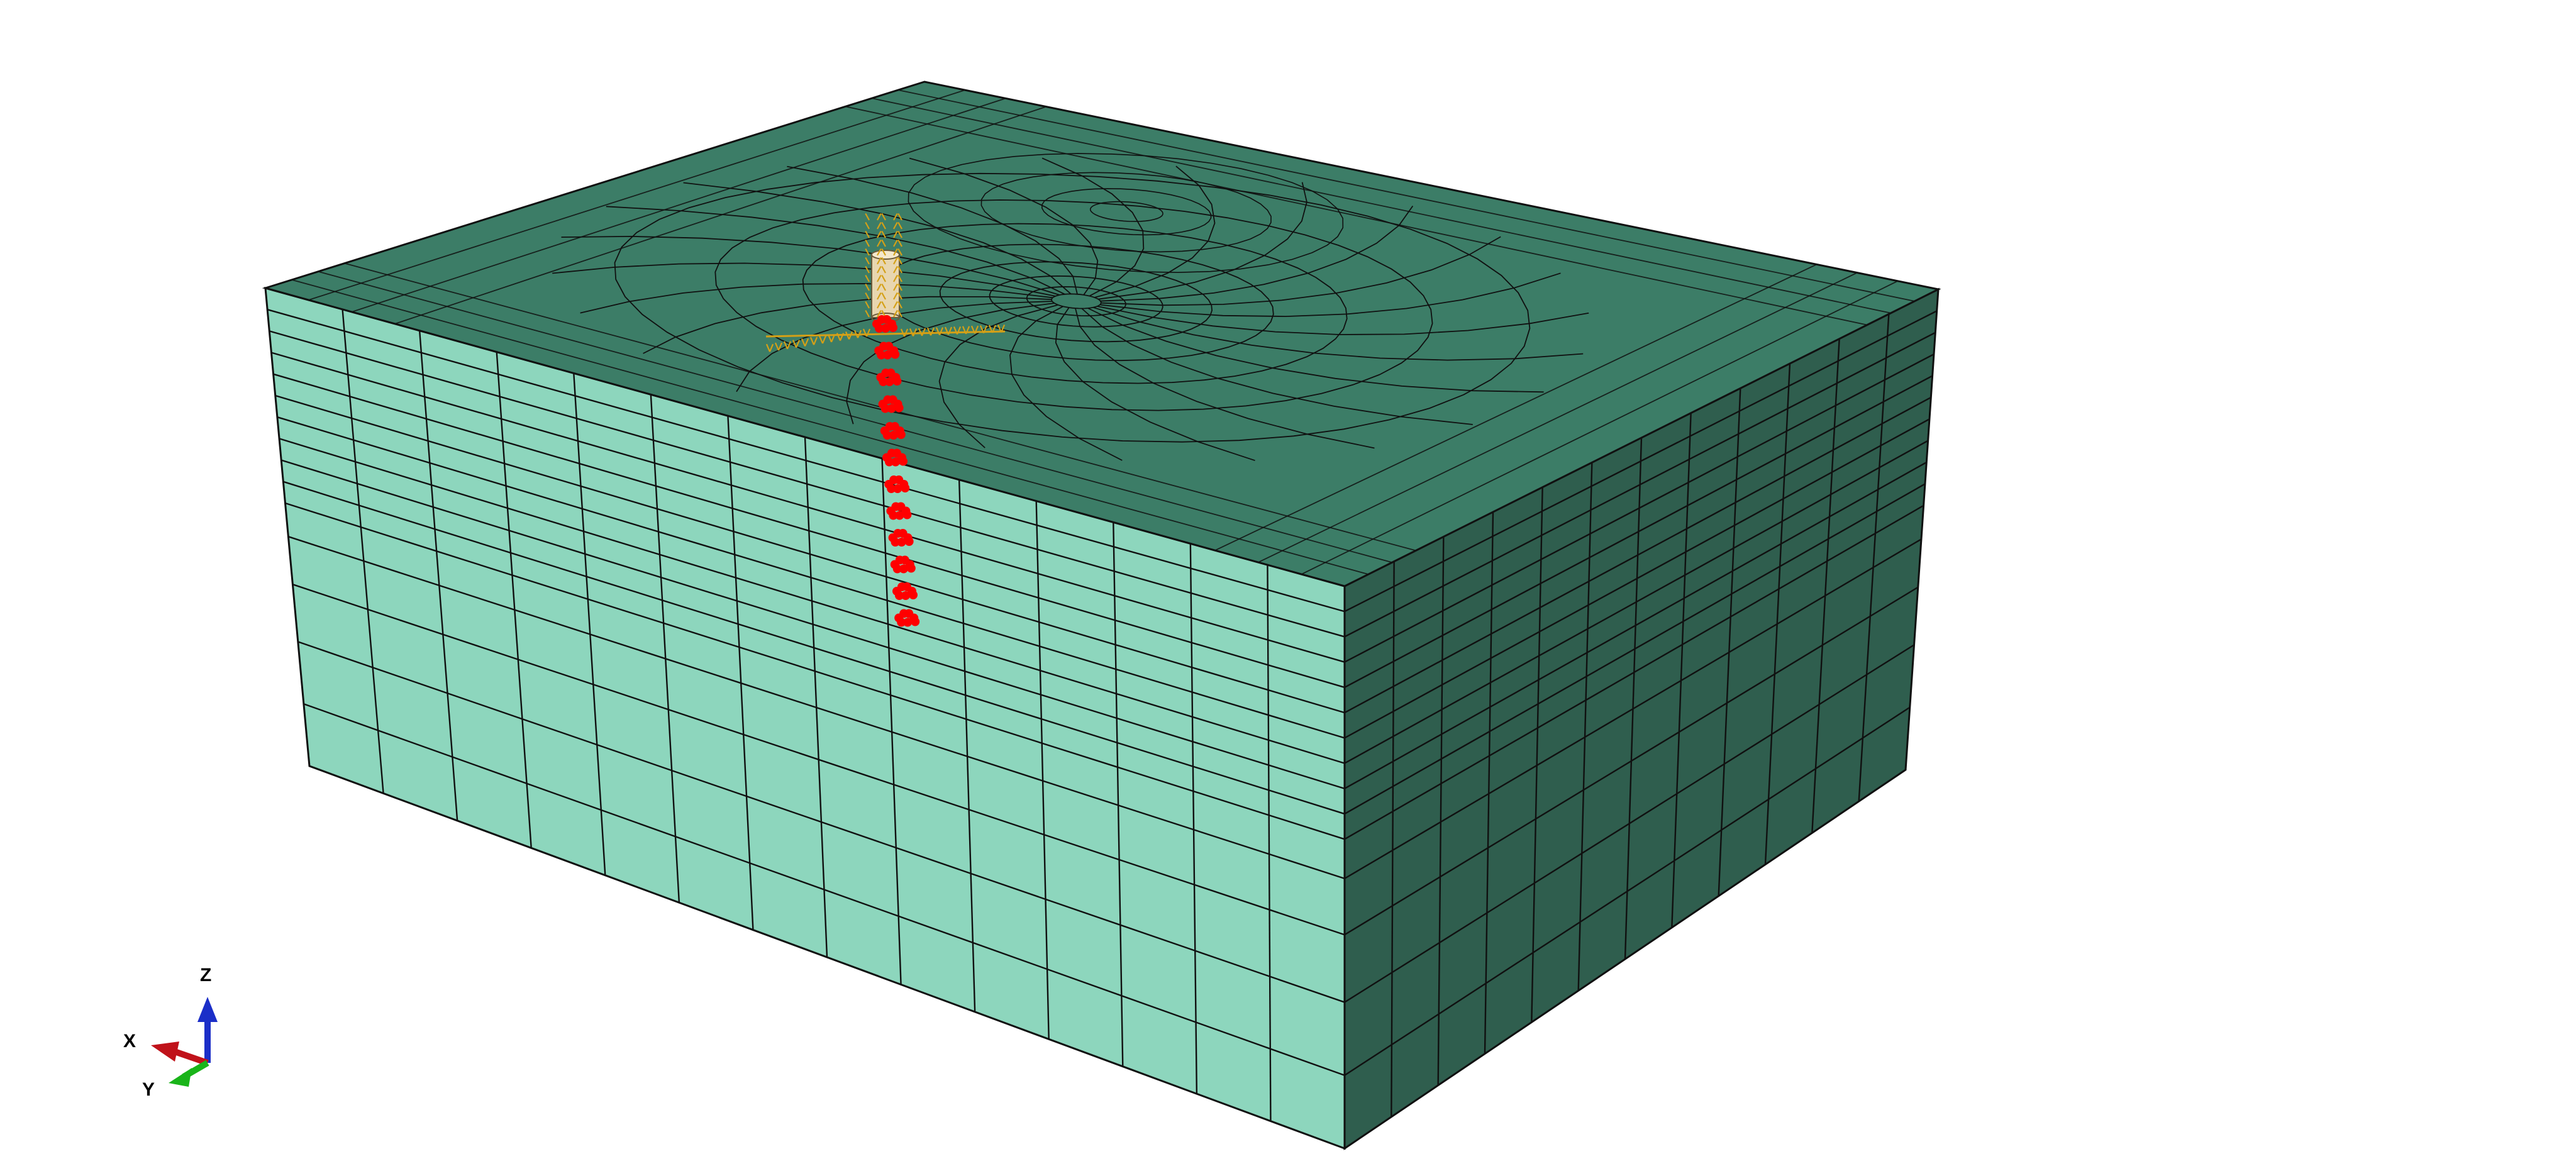 This screenshot has width=2576, height=1161. Describe the element at coordinates (129, 1041) in the screenshot. I see `x-axis-label: X` at that location.